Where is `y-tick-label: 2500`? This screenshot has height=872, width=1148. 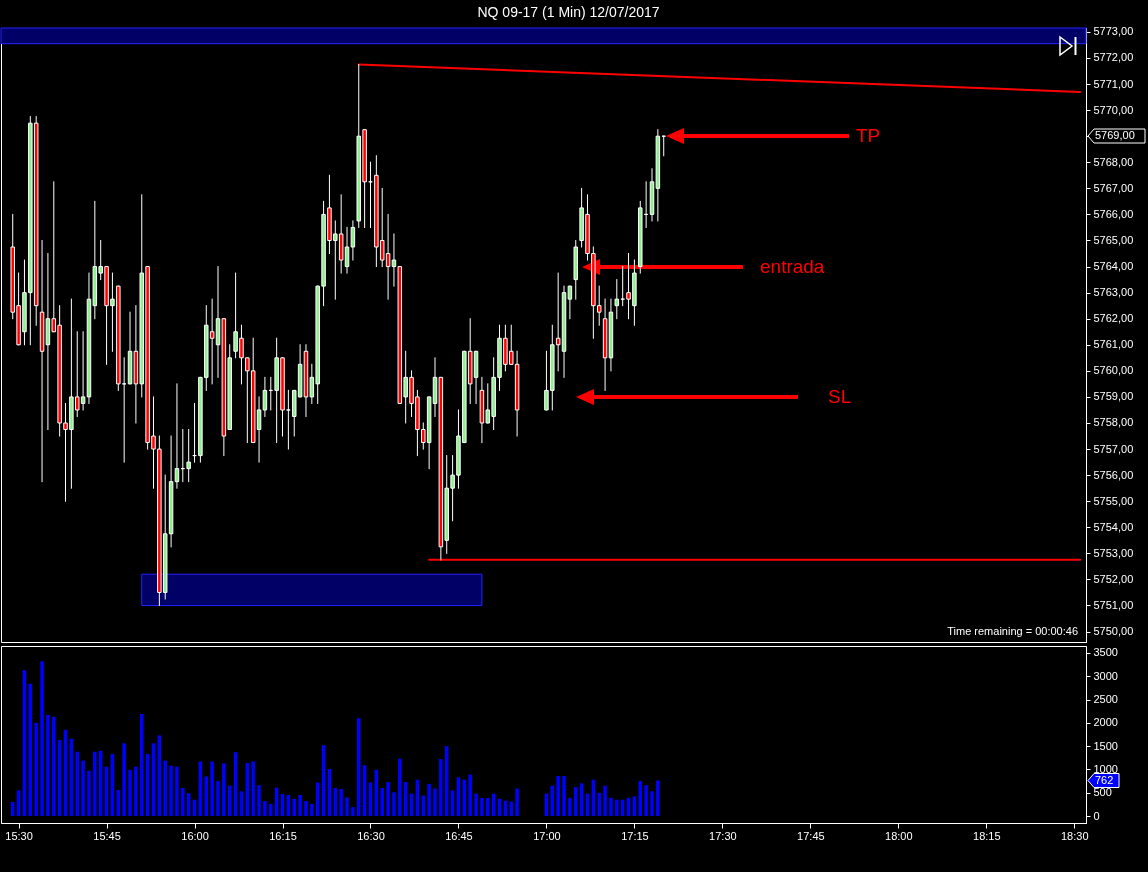 y-tick-label: 2500 is located at coordinates (1105, 699).